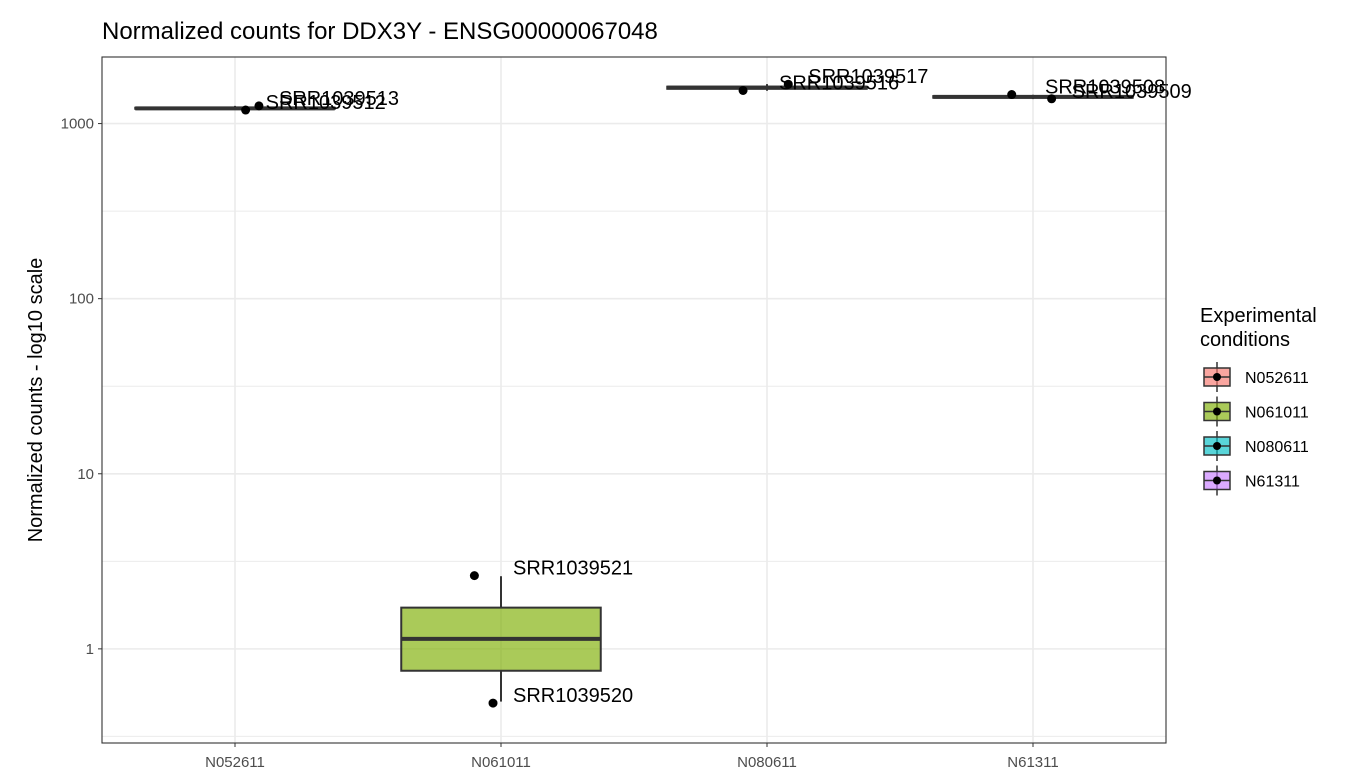 This screenshot has width=1362, height=784. What do you see at coordinates (1258, 316) in the screenshot?
I see `legend-title: Experimental` at bounding box center [1258, 316].